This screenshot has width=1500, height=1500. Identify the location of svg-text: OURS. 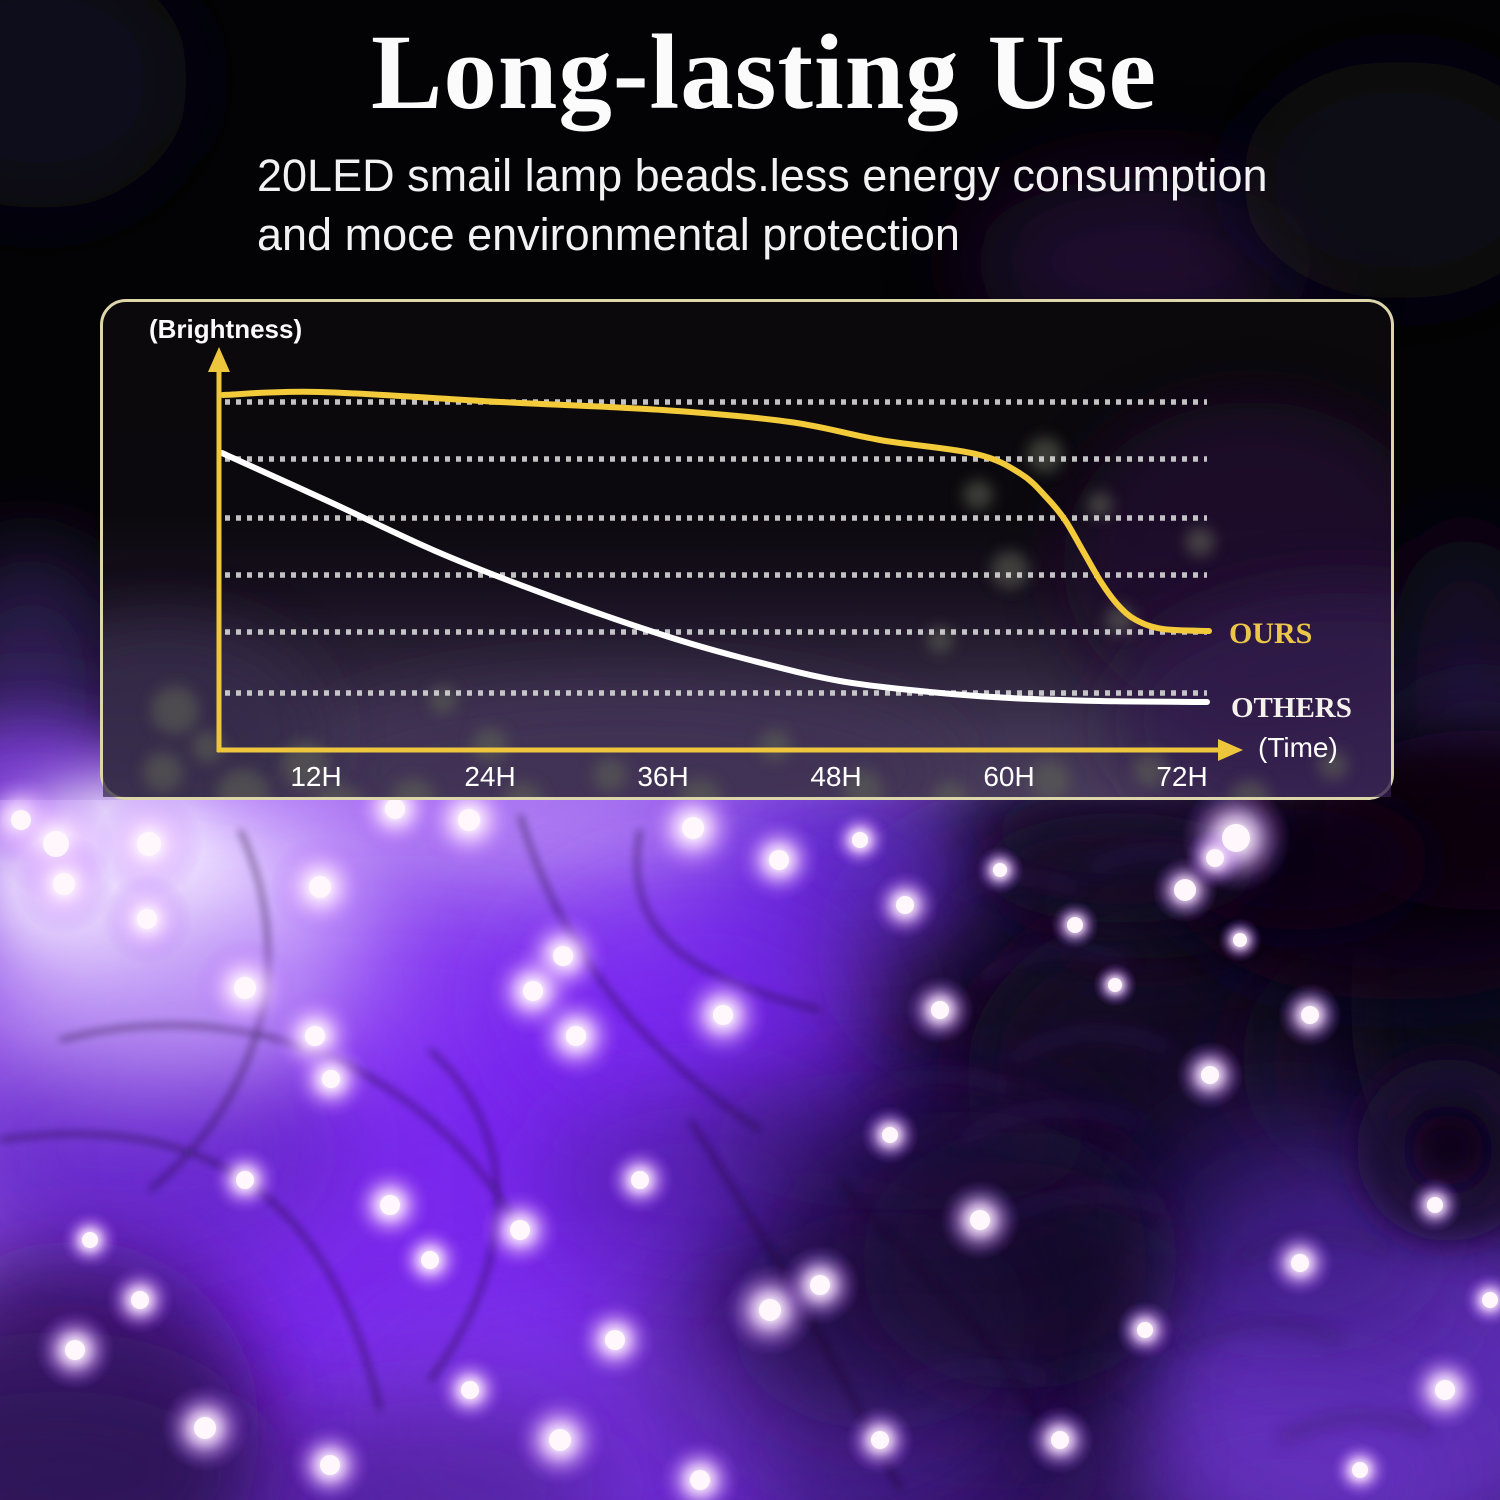
(1270, 633).